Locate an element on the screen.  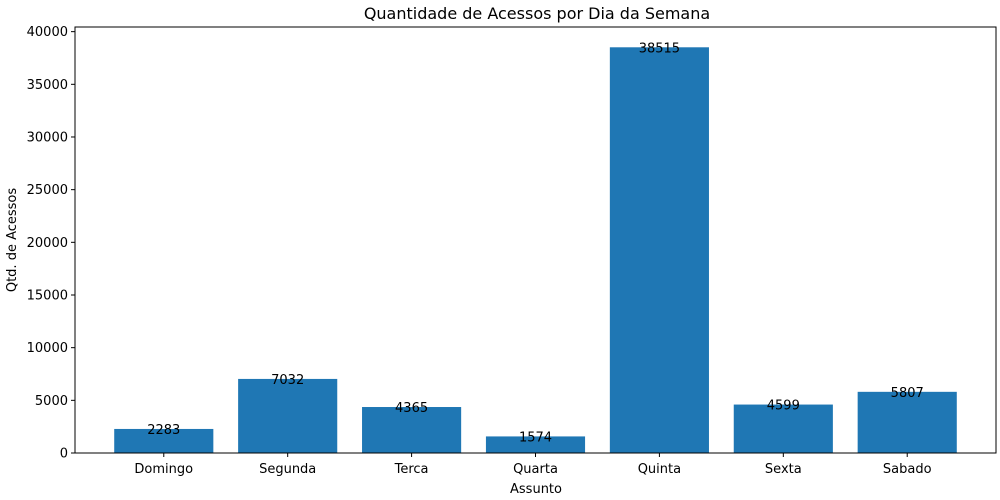
y-tick-label: 5000 is located at coordinates (51, 401).